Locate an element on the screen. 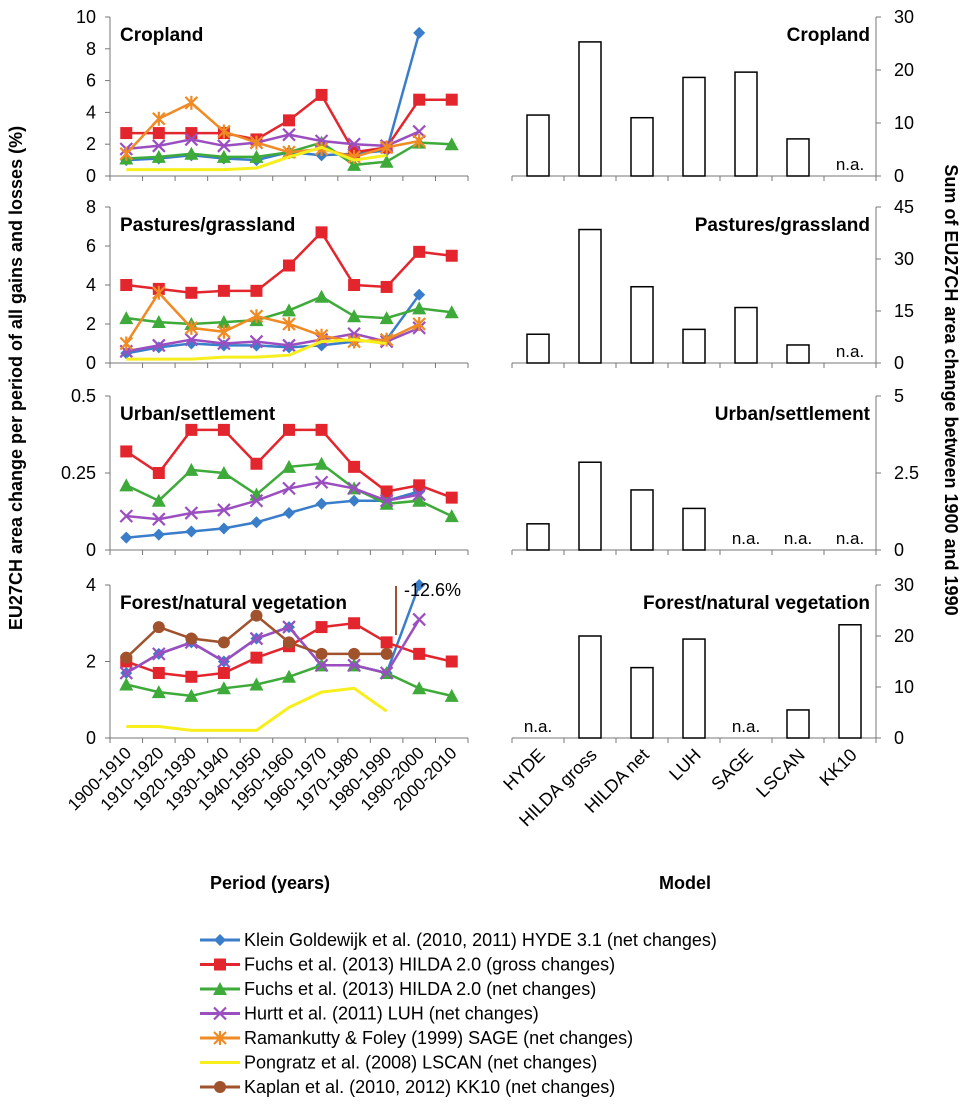 The image size is (970, 1104). x-tick-label: KK10 is located at coordinates (838, 767).